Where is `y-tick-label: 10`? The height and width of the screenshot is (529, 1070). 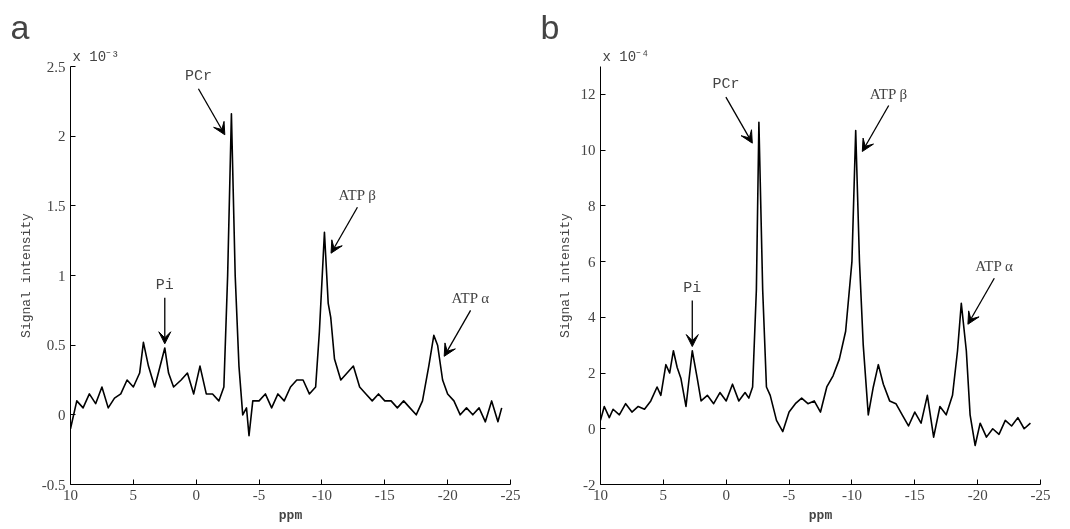 y-tick-label: 10 is located at coordinates (588, 150).